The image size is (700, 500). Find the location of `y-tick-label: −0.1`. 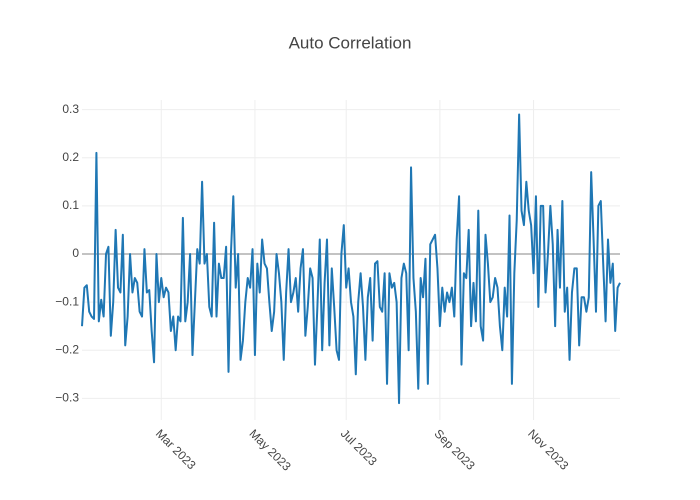

y-tick-label: −0.1 is located at coordinates (67, 301).